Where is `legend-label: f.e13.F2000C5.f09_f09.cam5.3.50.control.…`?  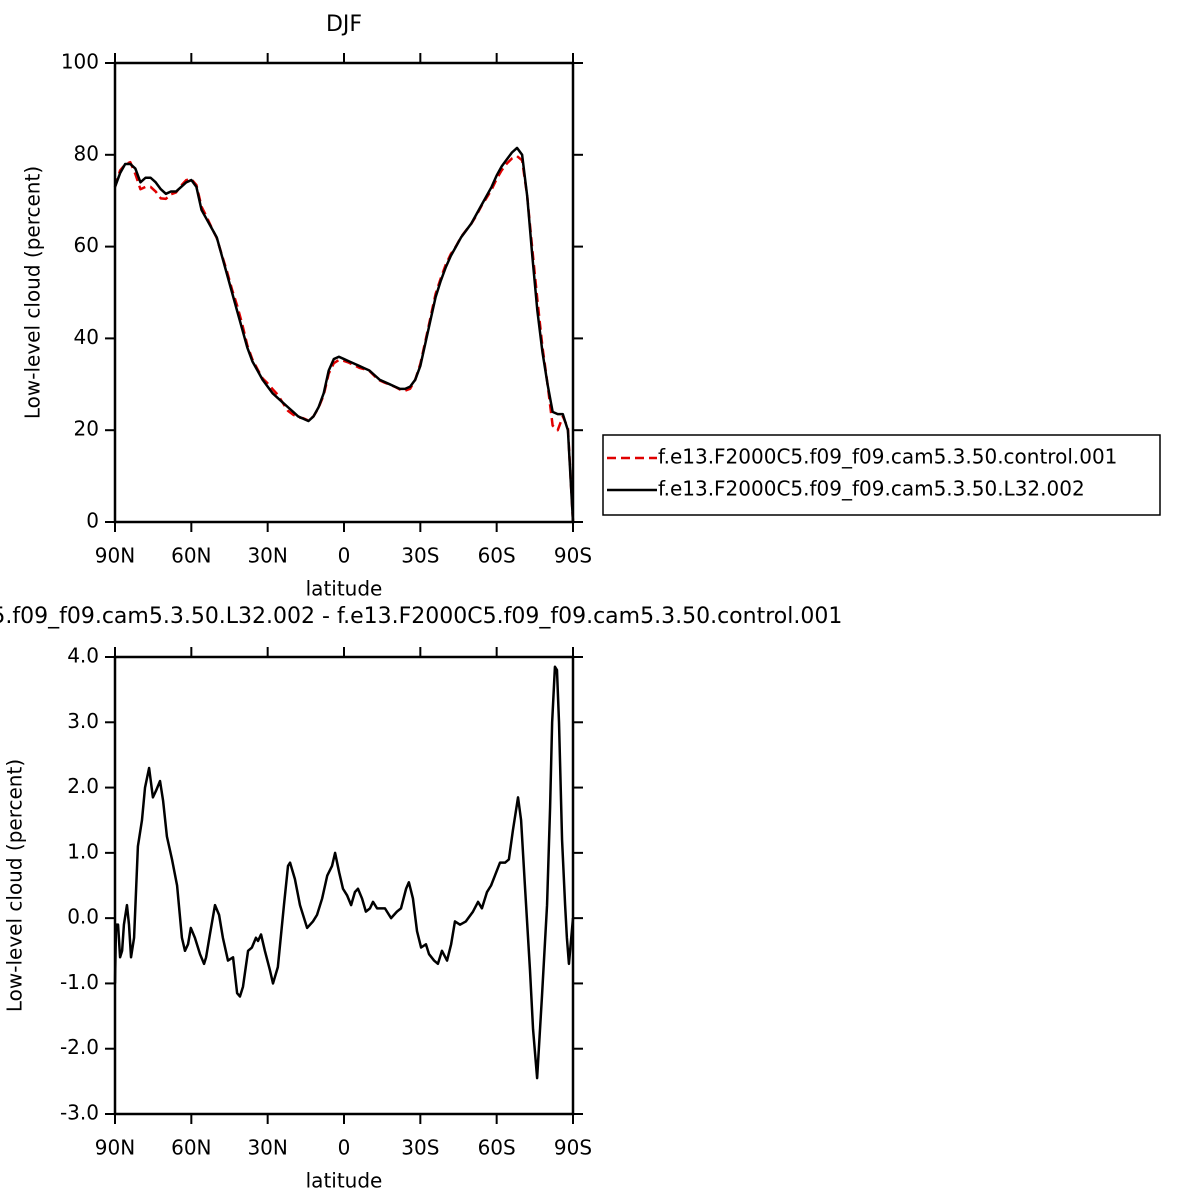 legend-label: f.e13.F2000C5.f09_f09.cam5.3.50.control.… is located at coordinates (887, 457).